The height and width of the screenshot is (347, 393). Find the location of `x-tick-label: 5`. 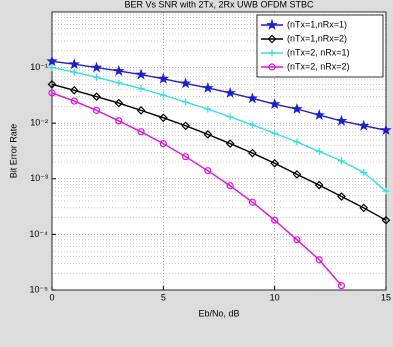

x-tick-label: 5 is located at coordinates (163, 297).